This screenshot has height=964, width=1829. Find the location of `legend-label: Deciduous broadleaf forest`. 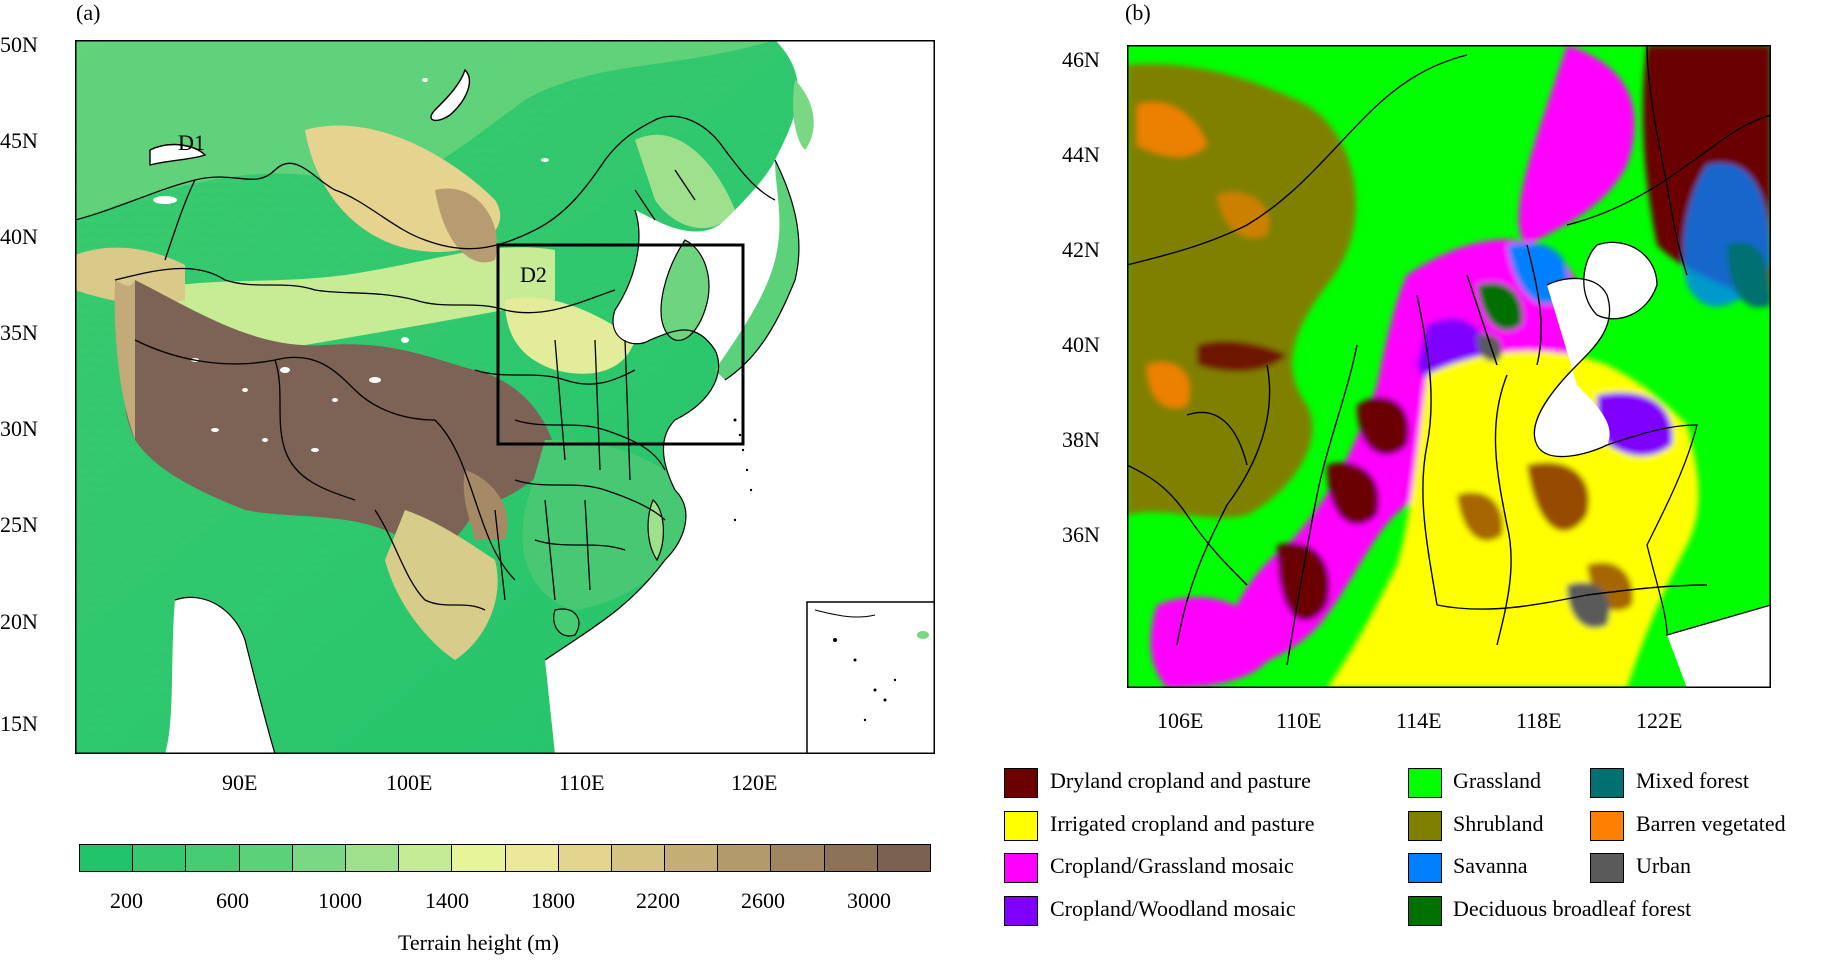

legend-label: Deciduous broadleaf forest is located at coordinates (1572, 908).